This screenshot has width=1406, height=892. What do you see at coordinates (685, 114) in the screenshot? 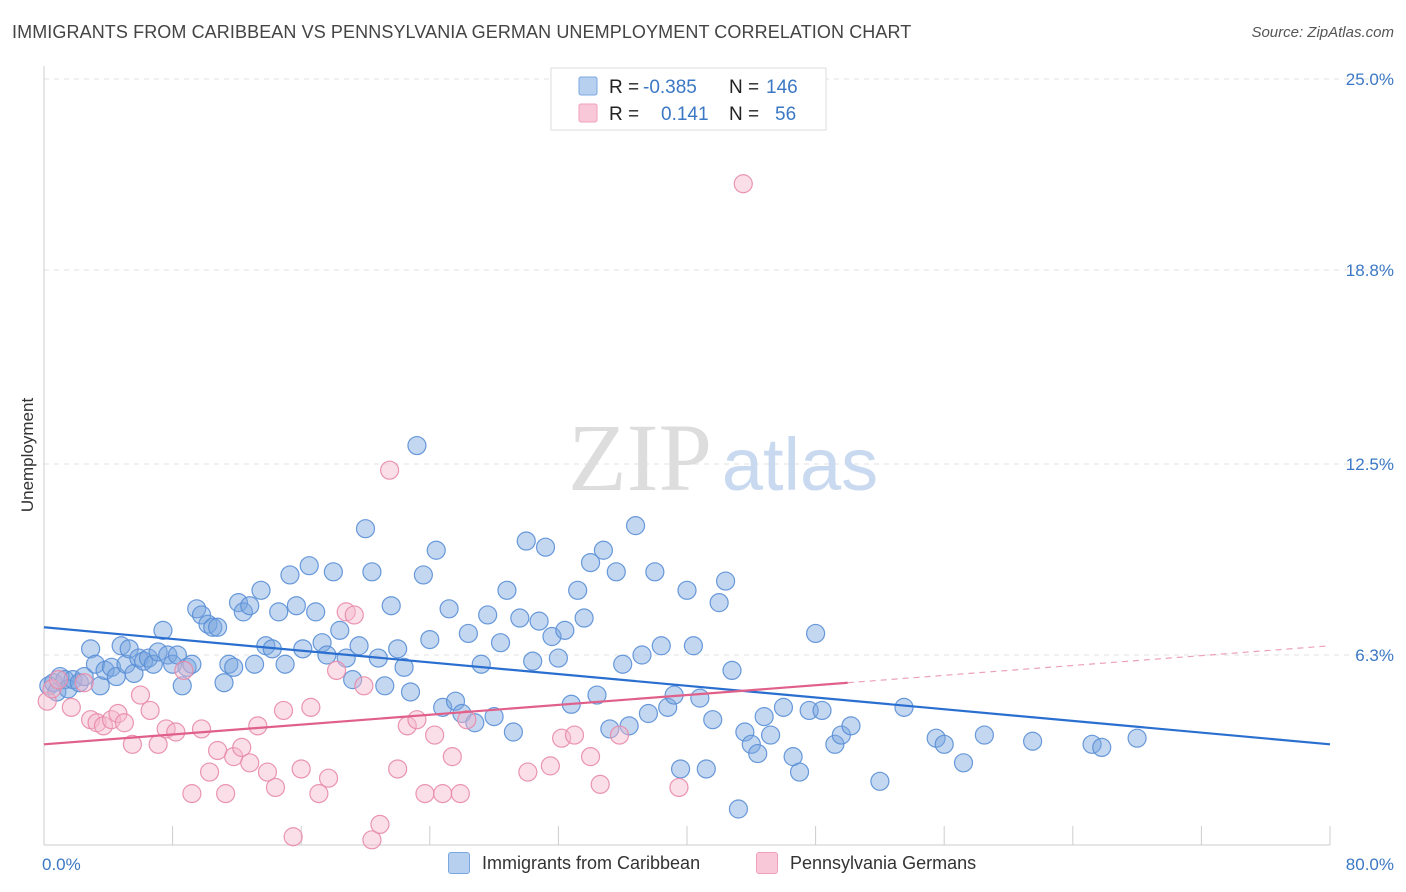
I see `legend-r-value-2: 0.141` at bounding box center [685, 114].